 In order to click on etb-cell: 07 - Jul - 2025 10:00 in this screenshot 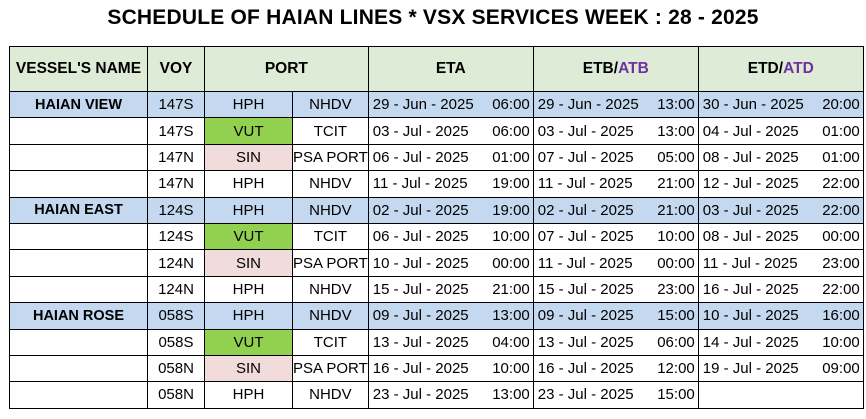, I will do `click(615, 236)`.